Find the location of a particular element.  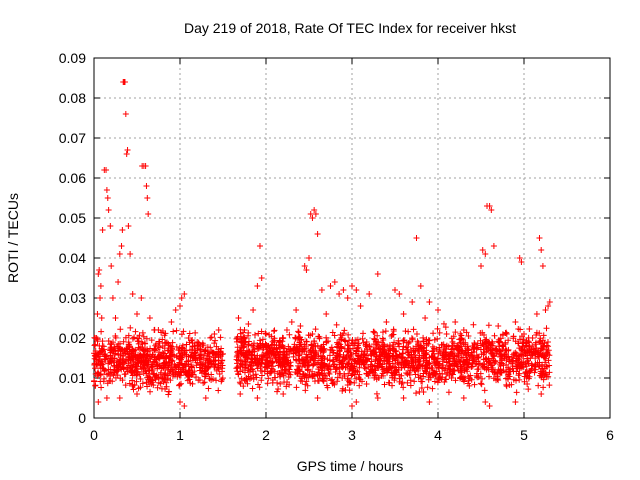

y-tick-label: 0.04 is located at coordinates (72, 258).